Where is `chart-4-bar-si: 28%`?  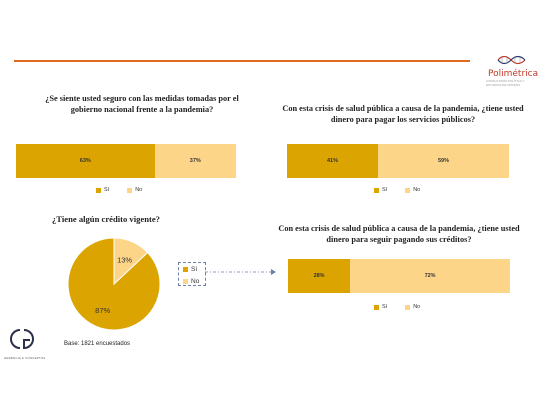
chart-4-bar-si: 28% is located at coordinates (319, 276).